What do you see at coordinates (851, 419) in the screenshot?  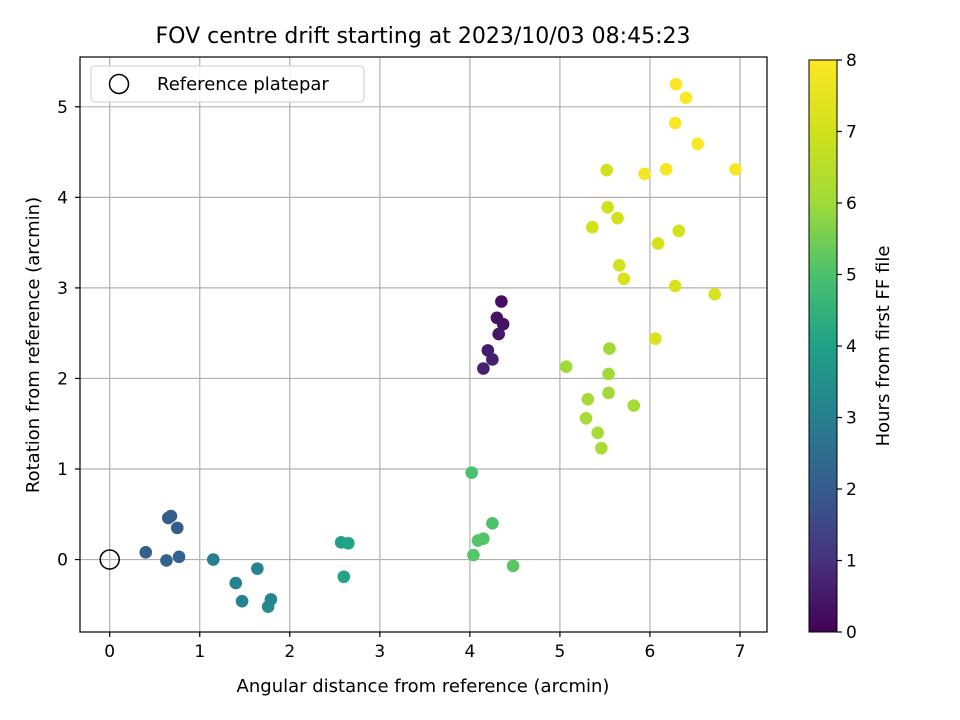 I see `colorbar-tick-label: 3` at bounding box center [851, 419].